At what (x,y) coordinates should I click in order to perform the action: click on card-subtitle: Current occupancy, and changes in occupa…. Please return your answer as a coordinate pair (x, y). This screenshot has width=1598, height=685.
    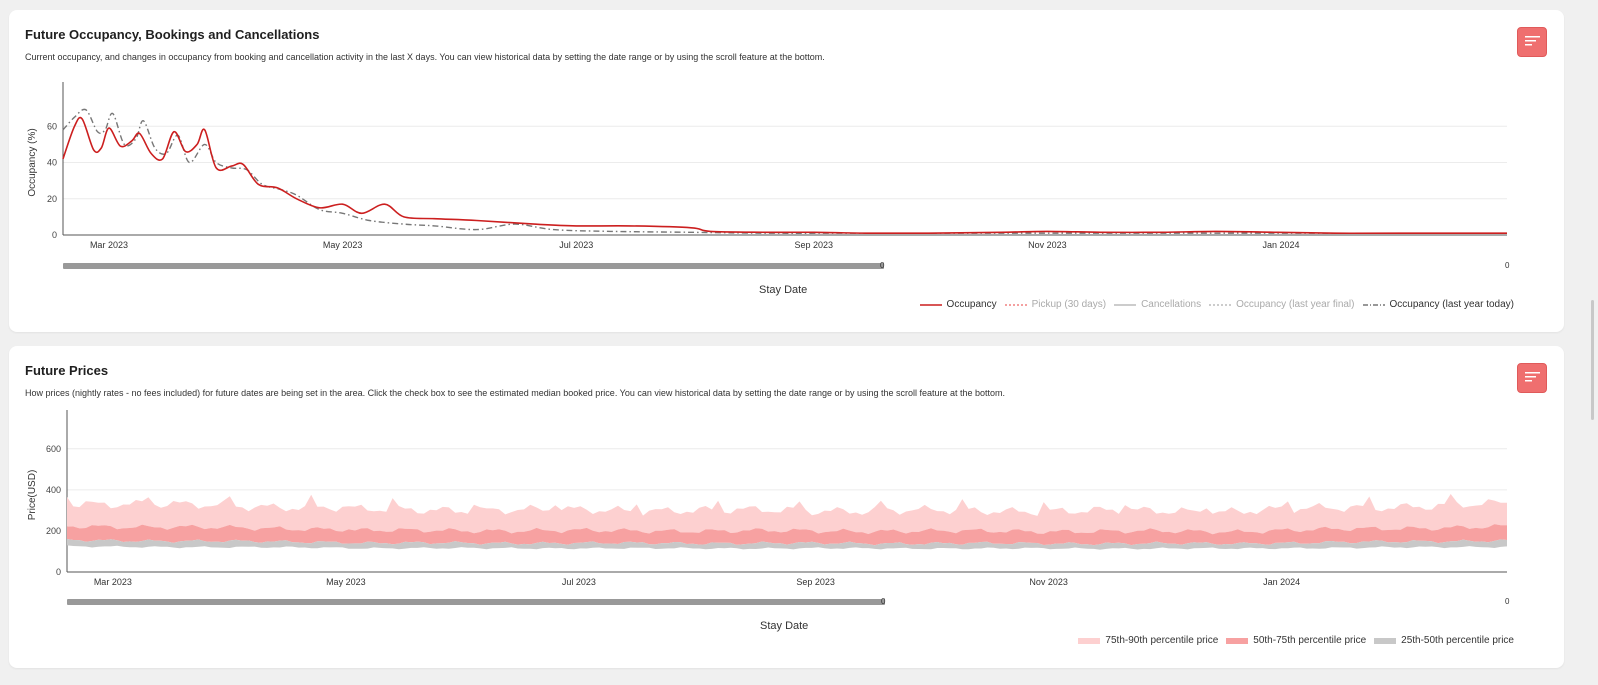
    Looking at the image, I should click on (425, 57).